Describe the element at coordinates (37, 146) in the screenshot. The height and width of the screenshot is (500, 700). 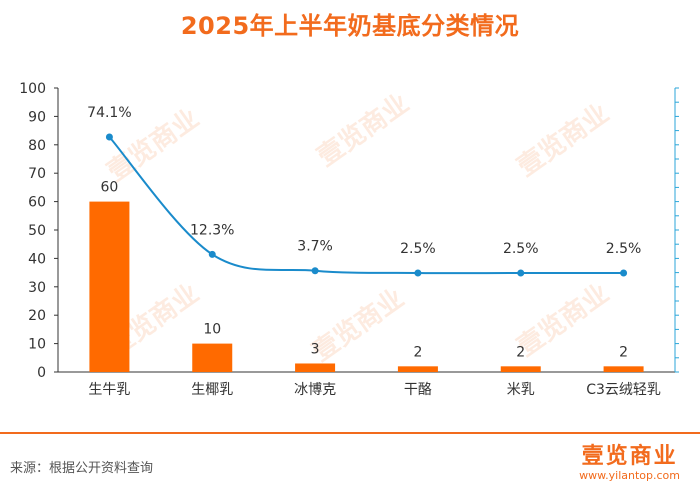
I see `y-tick-label: 80` at that location.